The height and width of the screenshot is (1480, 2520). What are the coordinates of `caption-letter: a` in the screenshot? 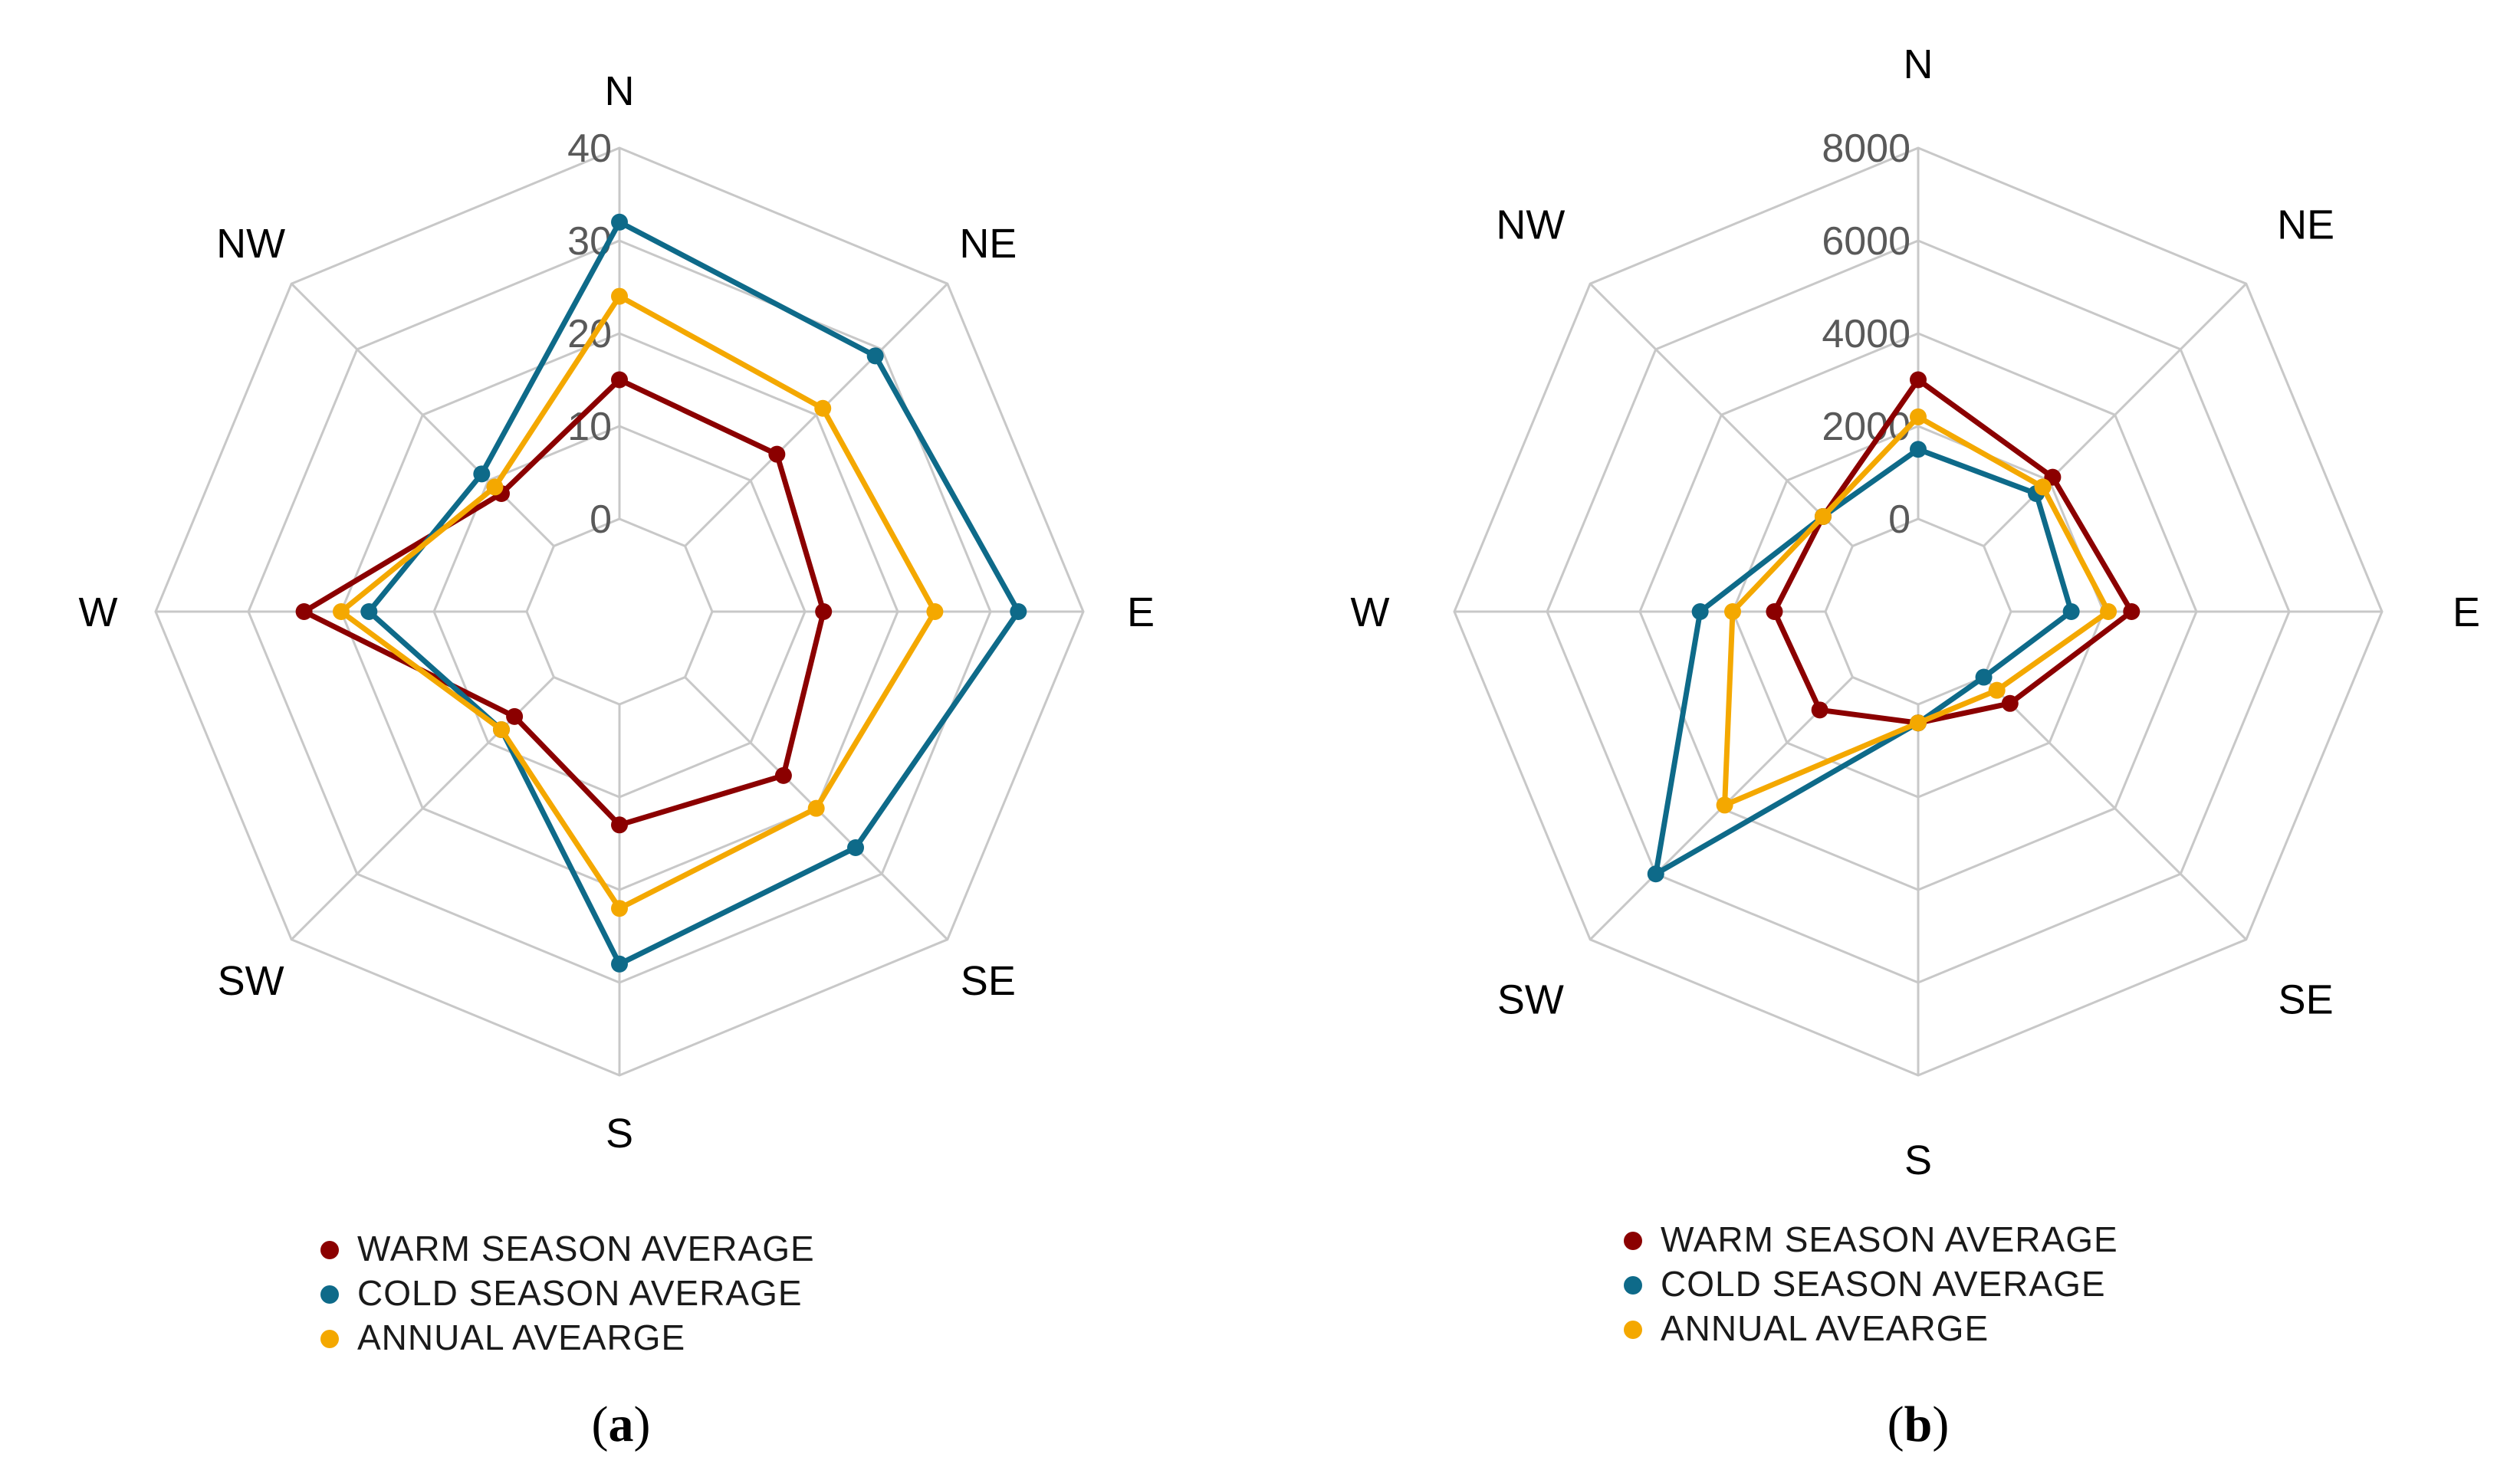 It's located at (621, 1424).